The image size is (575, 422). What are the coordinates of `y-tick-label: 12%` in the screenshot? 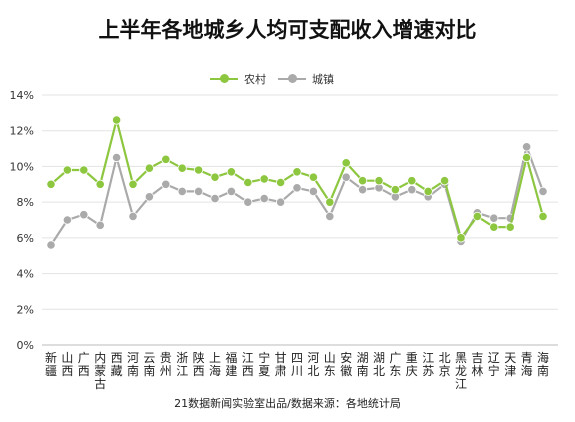 It's located at (22, 131).